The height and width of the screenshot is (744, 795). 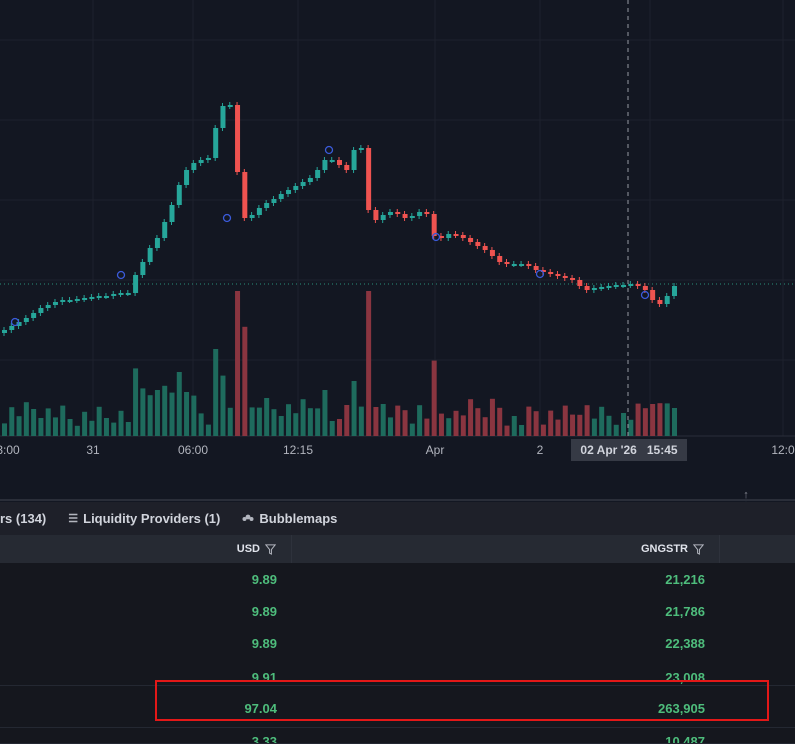 I want to click on table-row: 9.89 21,786, so click(x=397, y=611).